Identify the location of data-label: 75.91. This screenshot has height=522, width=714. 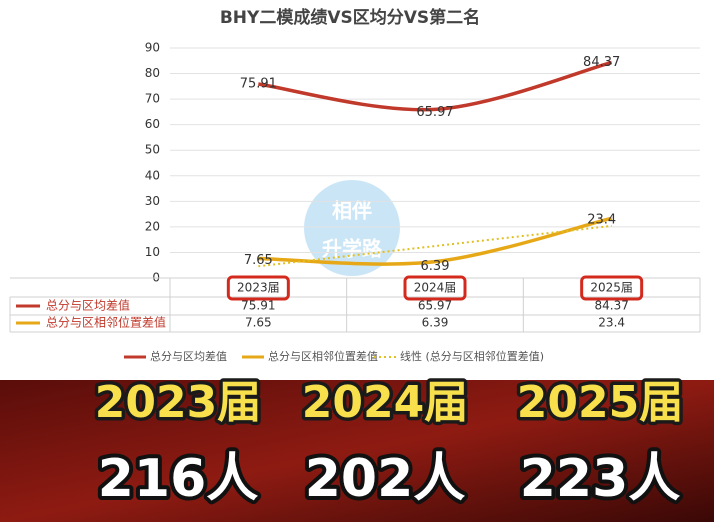
(258, 84).